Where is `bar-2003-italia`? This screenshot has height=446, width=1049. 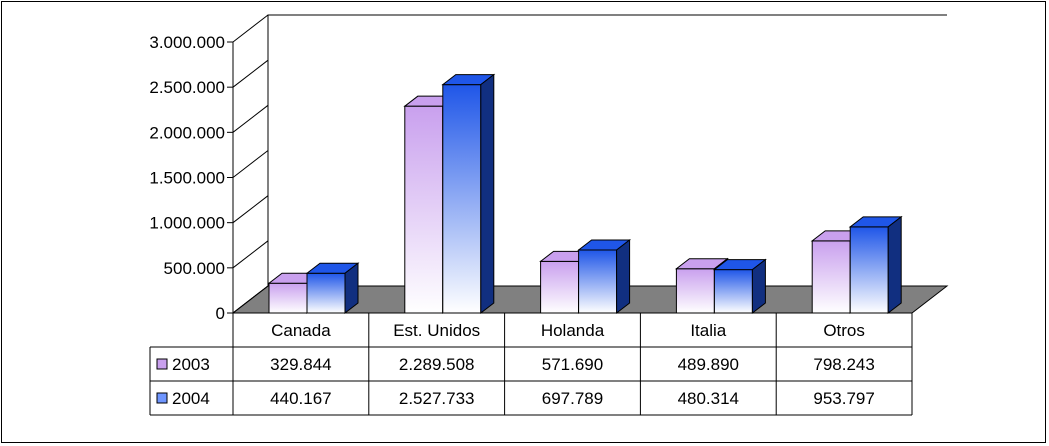
bar-2003-italia is located at coordinates (695, 291).